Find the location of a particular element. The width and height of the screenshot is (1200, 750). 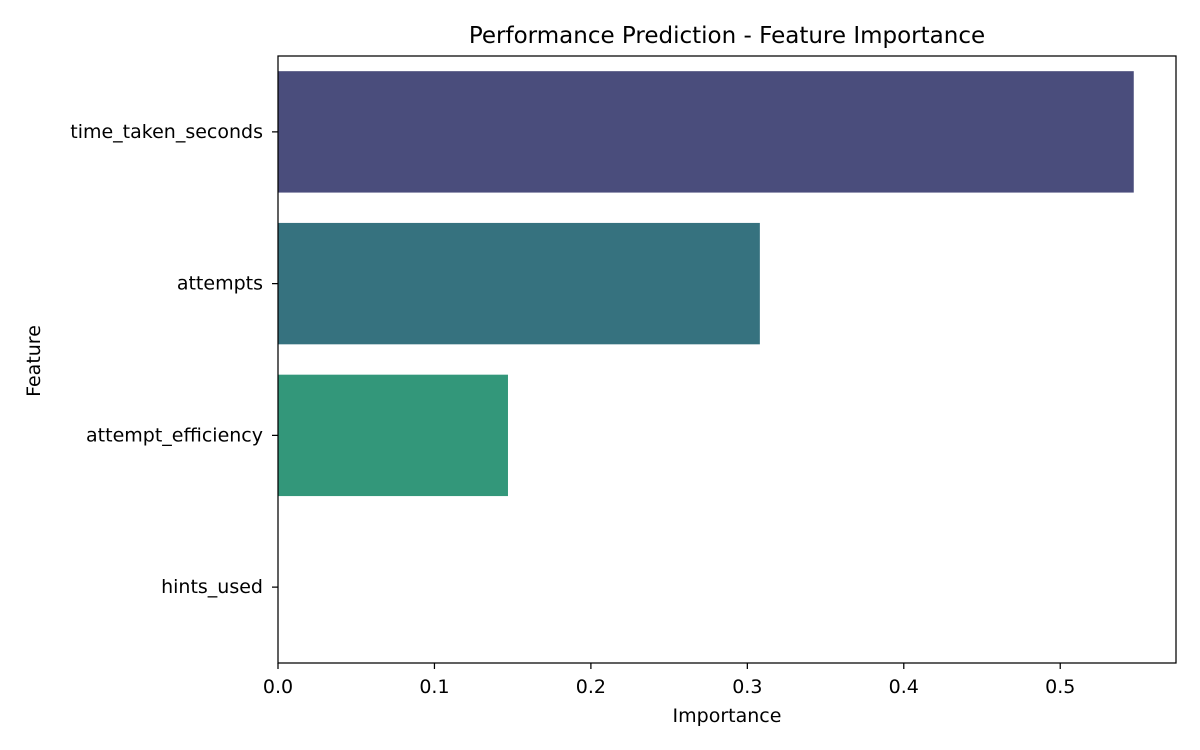

bar-attempt-efficiency is located at coordinates (393, 435).